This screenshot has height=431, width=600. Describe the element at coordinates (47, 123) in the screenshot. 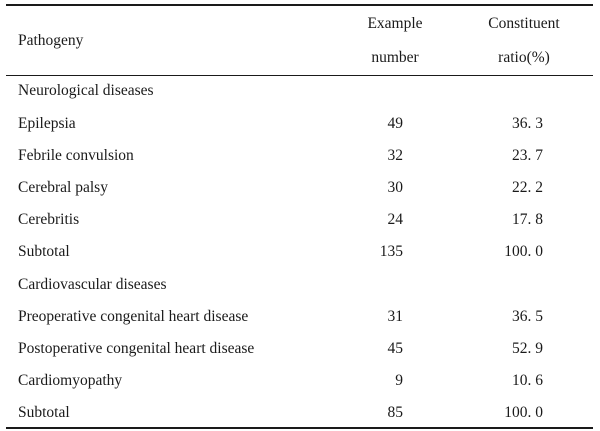

I see `row-name: Epilepsia` at that location.